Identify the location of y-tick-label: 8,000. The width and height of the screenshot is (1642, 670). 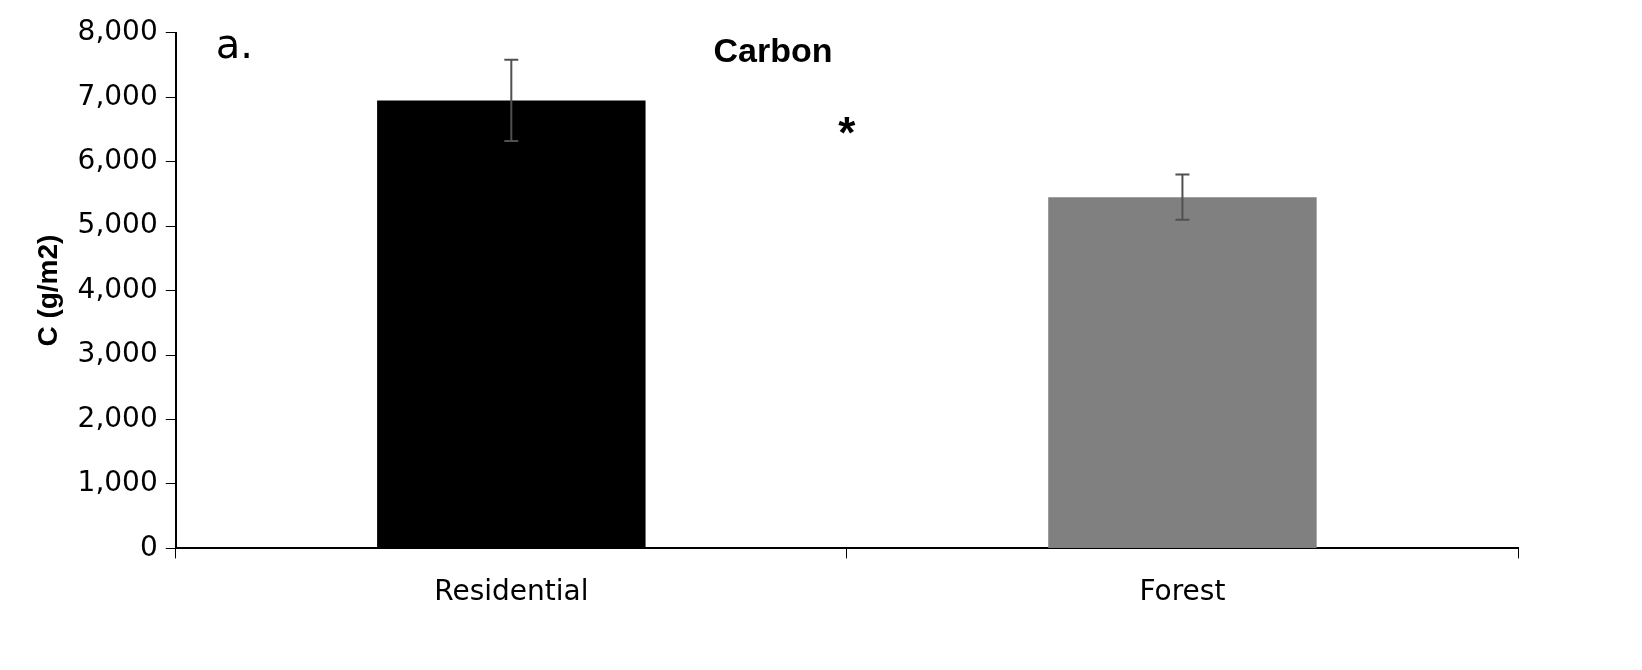
(117, 31).